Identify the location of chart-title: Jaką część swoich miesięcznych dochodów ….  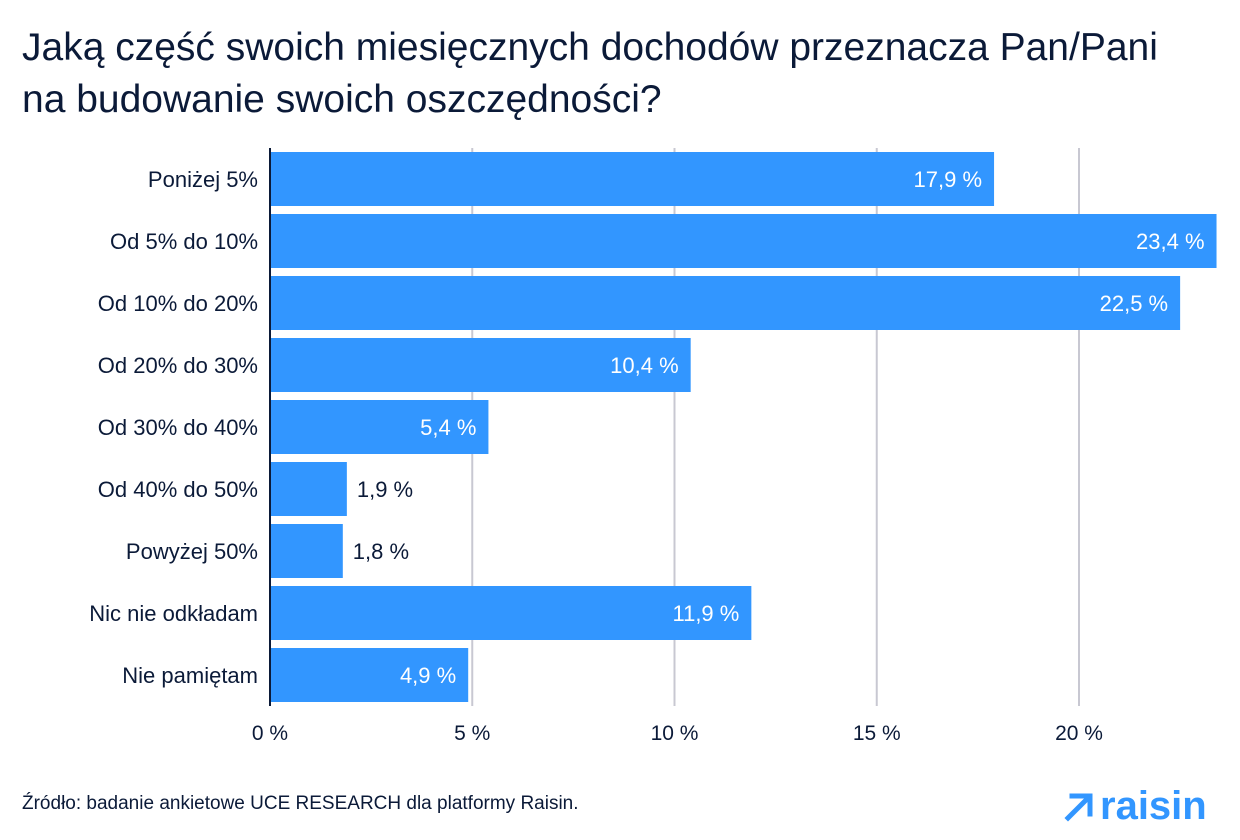
(590, 73).